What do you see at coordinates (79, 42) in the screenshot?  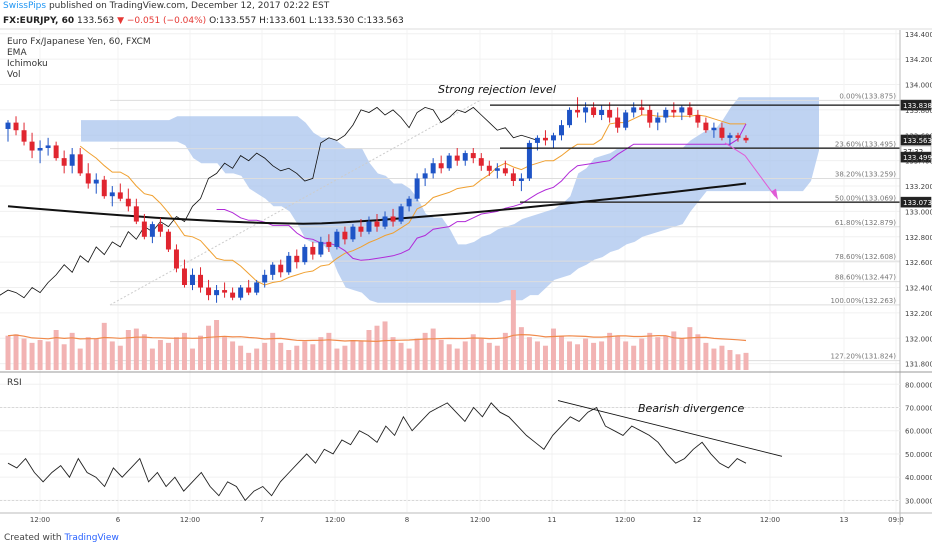 I see `instrument-label: Euro Fx/Japanese Yen, 60, FXCM` at bounding box center [79, 42].